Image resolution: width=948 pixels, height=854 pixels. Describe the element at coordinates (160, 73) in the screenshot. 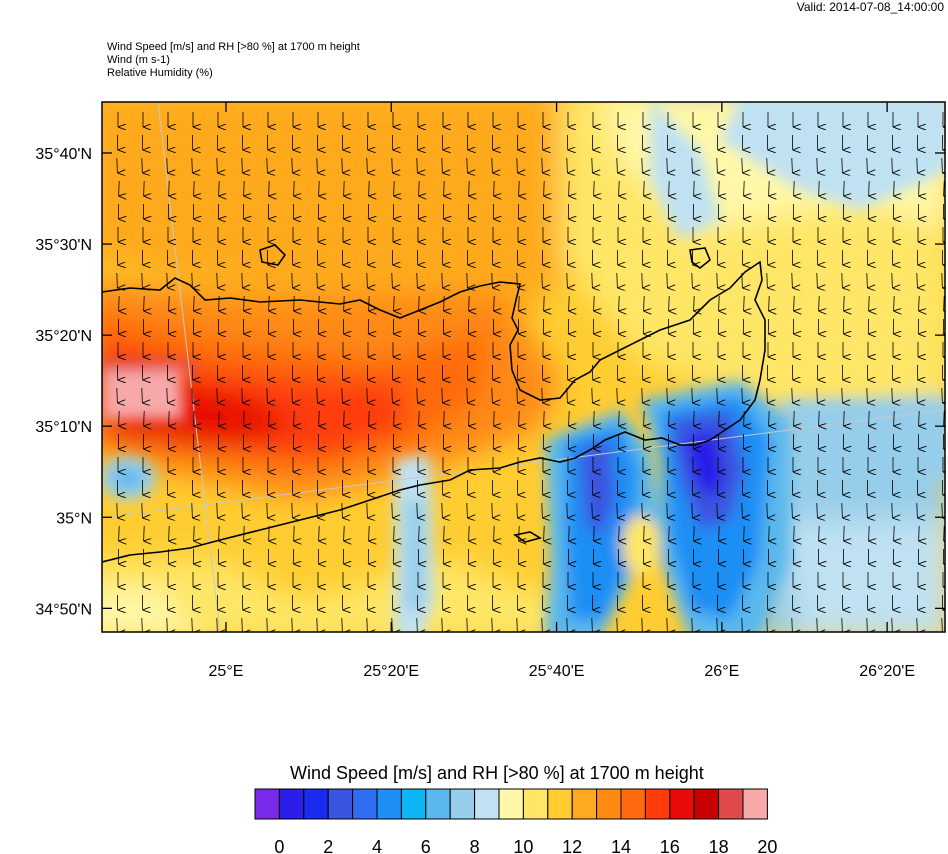

I see `rh-units-label: Relative Humidity (%)` at that location.